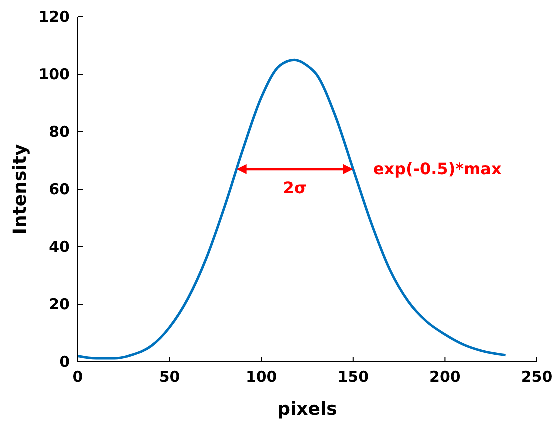 The width and height of the screenshot is (553, 423). I want to click on x-tick-label: 250, so click(537, 377).